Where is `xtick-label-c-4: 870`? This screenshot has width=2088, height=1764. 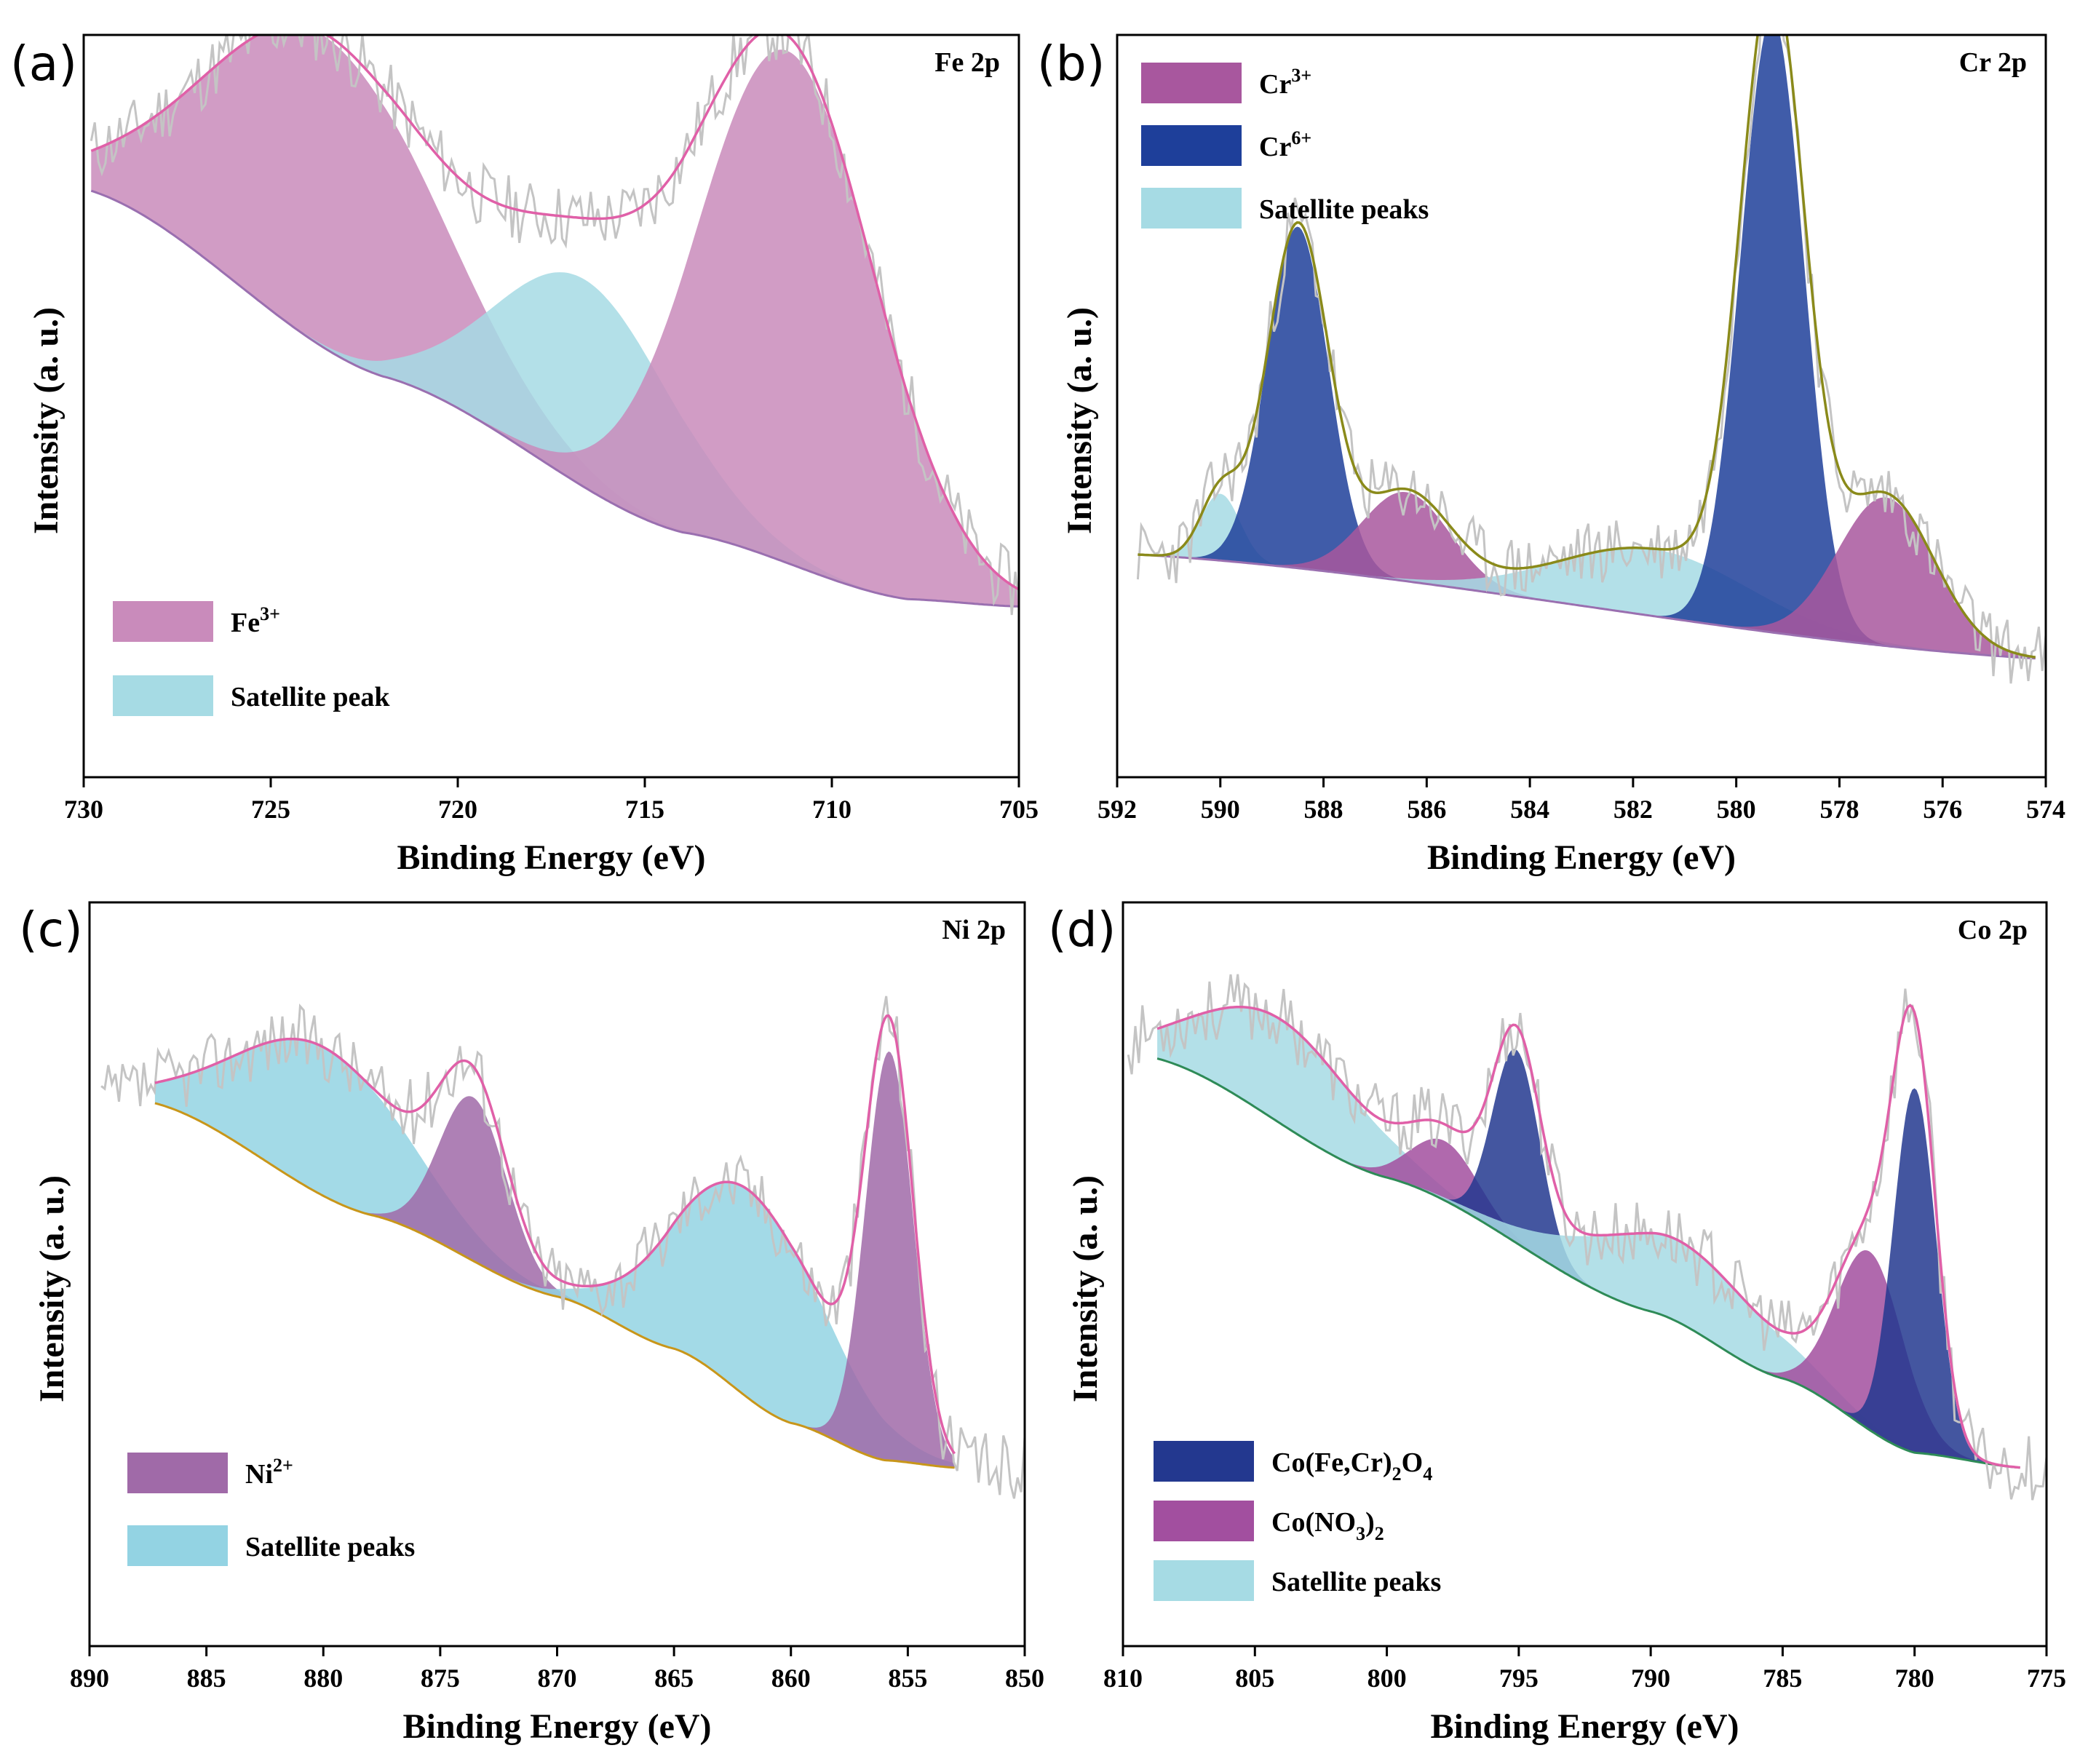
xtick-label-c-4: 870 is located at coordinates (557, 1678).